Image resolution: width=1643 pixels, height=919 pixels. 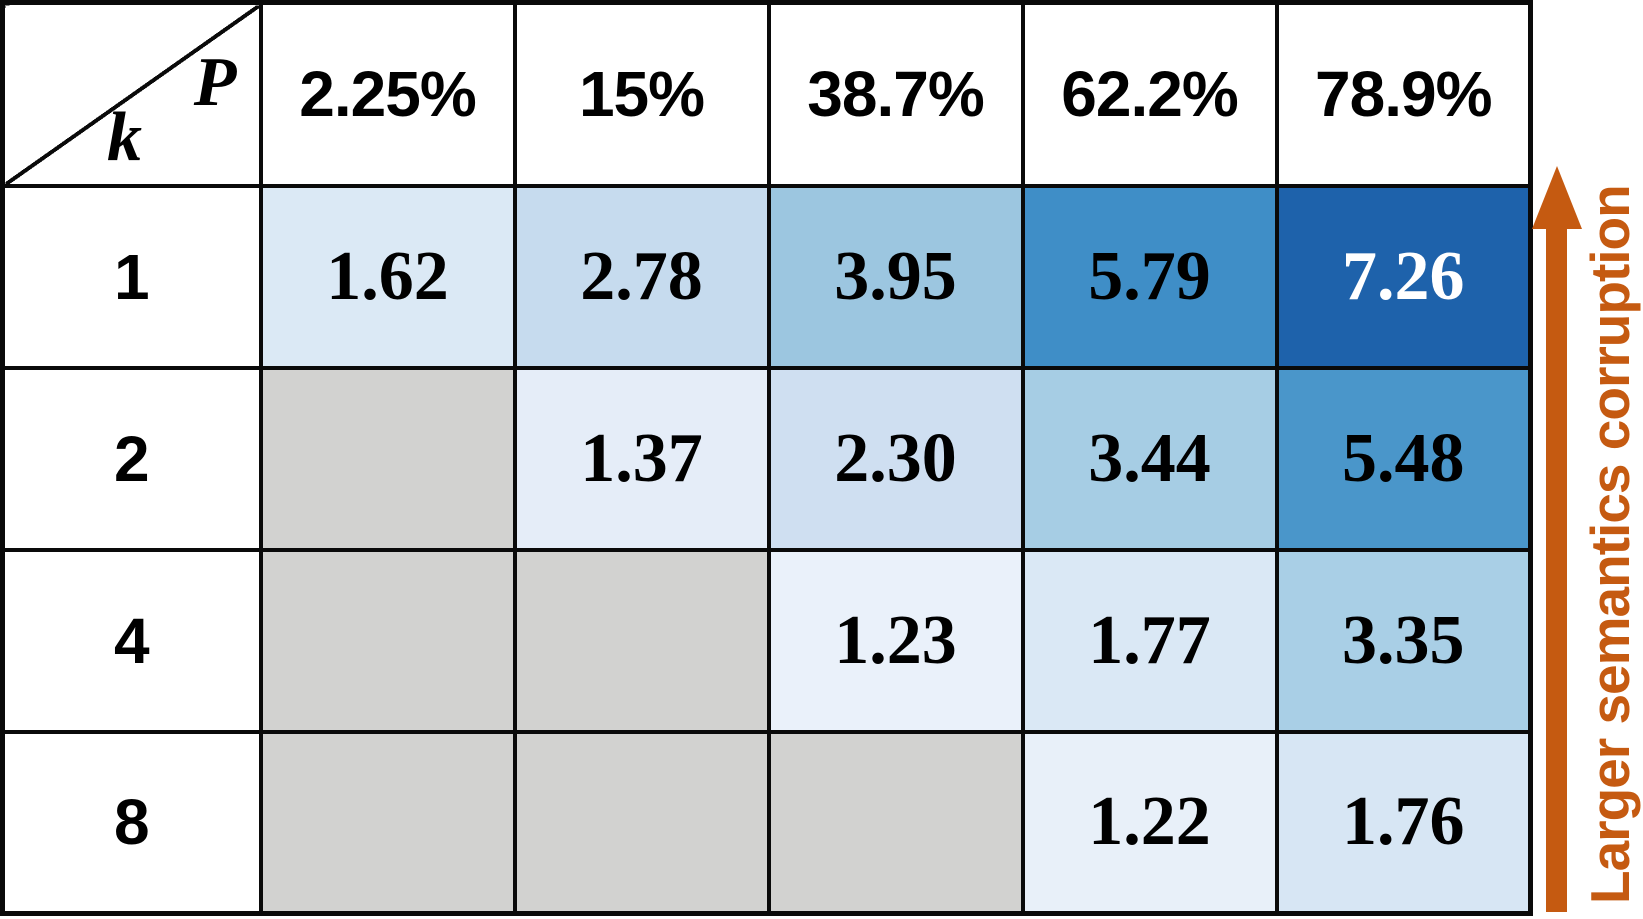 I want to click on heatmap-cell: 7.26, so click(x=1403, y=276).